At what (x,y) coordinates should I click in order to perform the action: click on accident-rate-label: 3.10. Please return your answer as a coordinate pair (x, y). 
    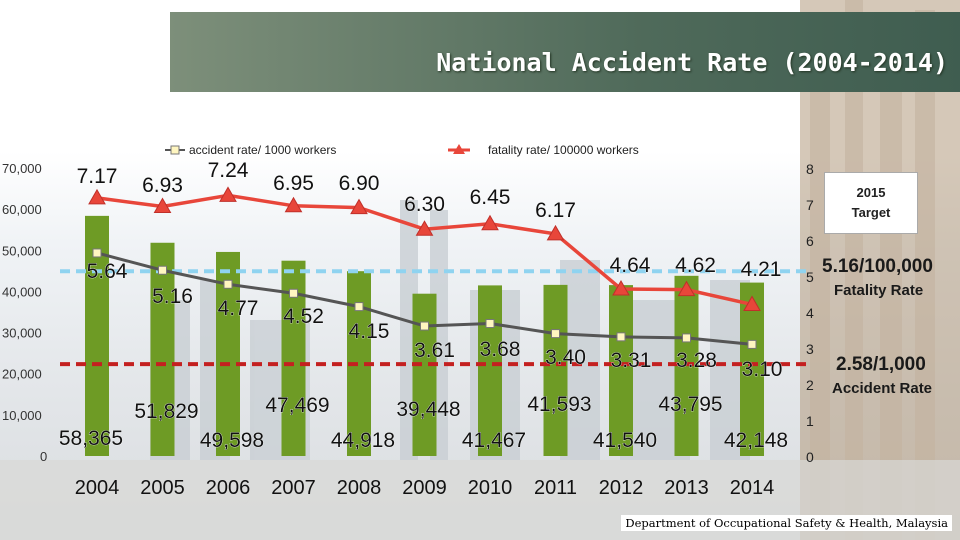
    Looking at the image, I should click on (762, 369).